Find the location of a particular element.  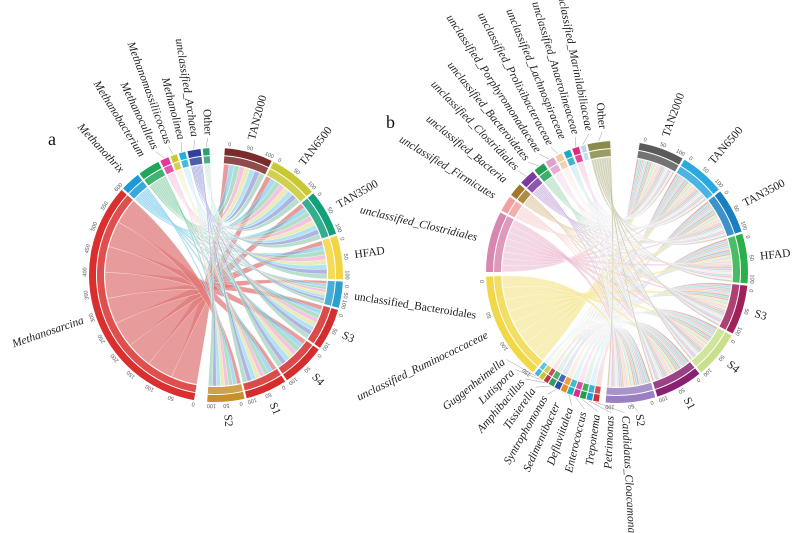

taxon-label: Other is located at coordinates (207, 122).